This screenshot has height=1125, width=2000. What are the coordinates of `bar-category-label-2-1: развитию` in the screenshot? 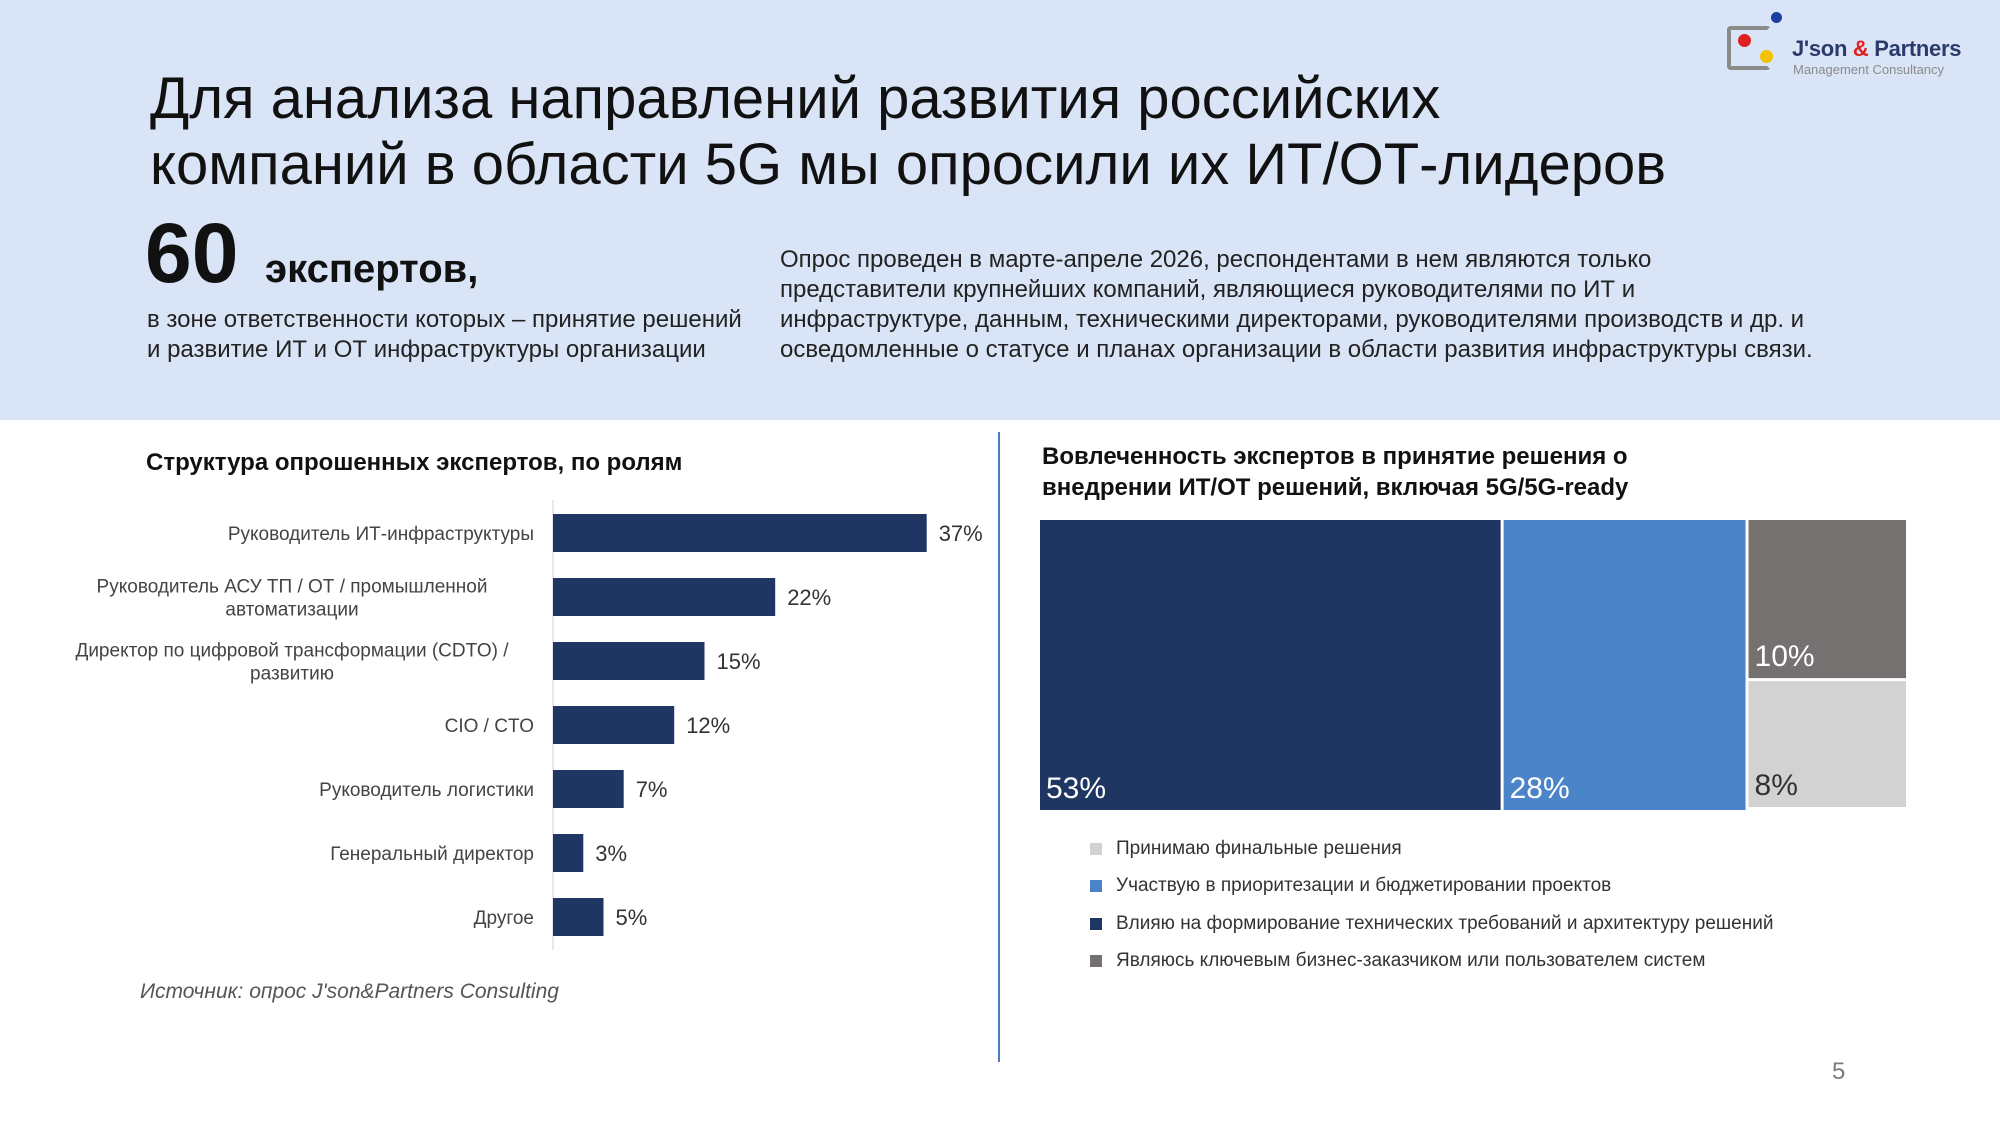 It's located at (292, 674).